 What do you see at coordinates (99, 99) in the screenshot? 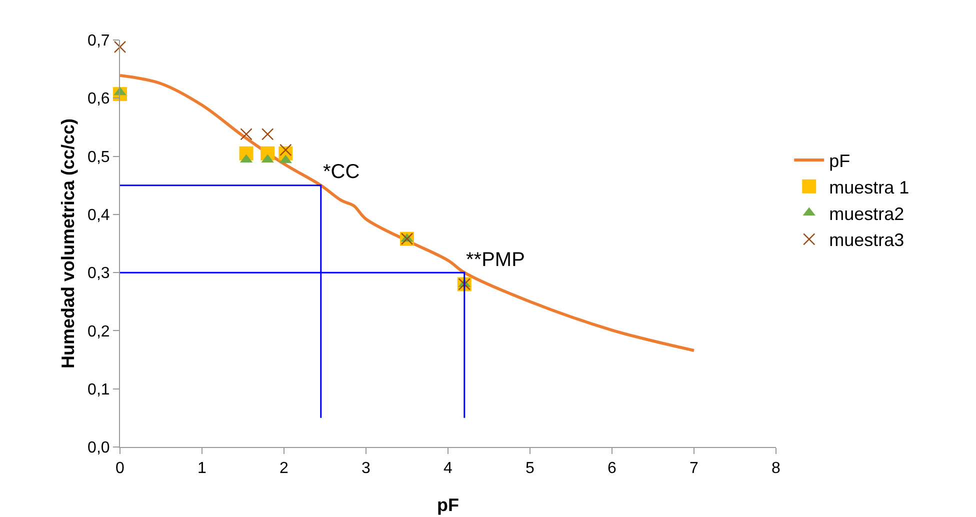
I see `y-tick-label: 0,6` at bounding box center [99, 99].